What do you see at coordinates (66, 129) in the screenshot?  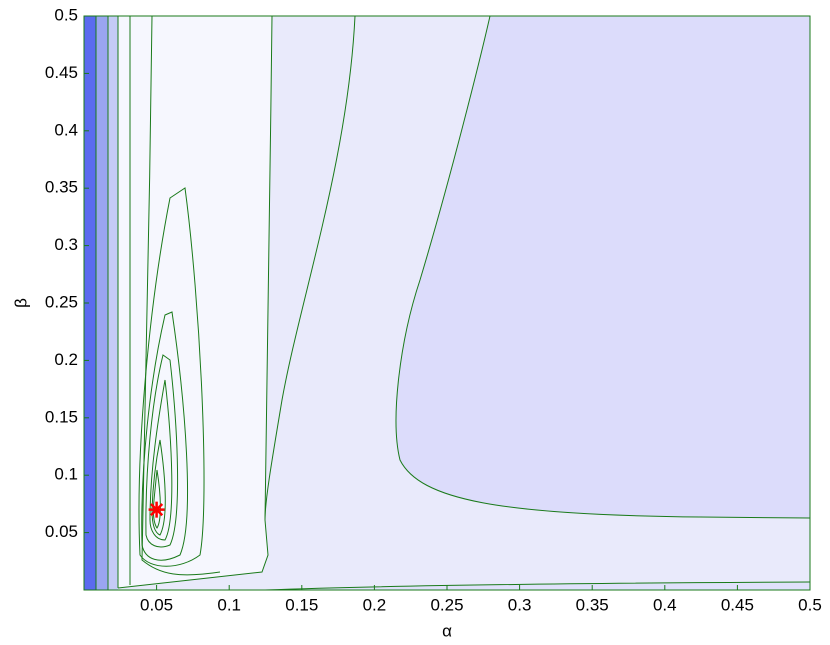 I see `y-tick-label: 0.4` at bounding box center [66, 129].